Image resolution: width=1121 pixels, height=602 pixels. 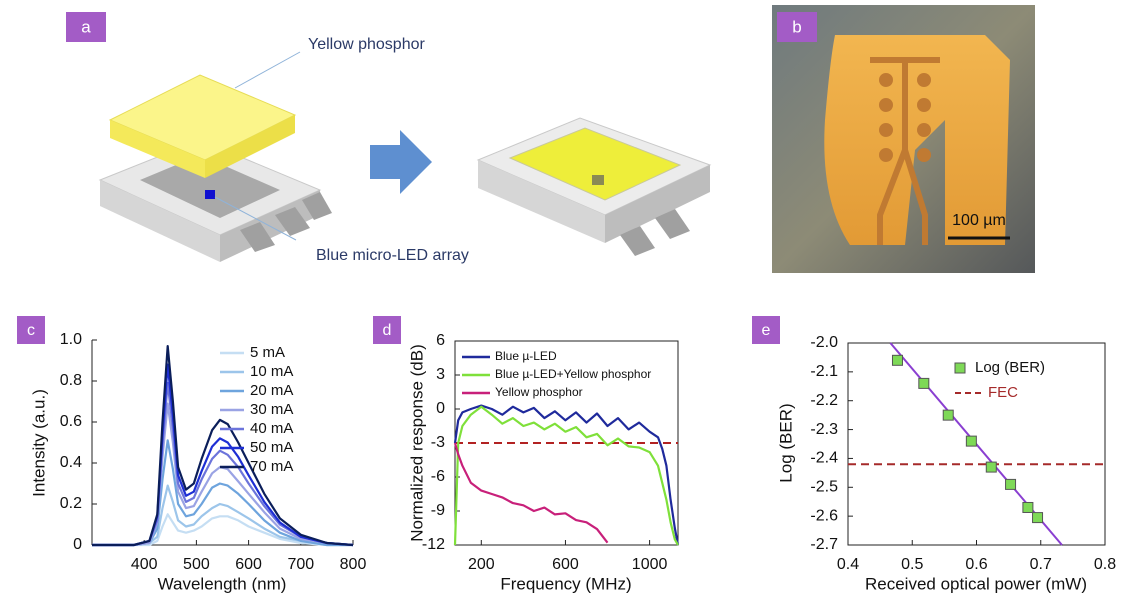 What do you see at coordinates (271, 409) in the screenshot?
I see `legend-label: 30 mA` at bounding box center [271, 409].